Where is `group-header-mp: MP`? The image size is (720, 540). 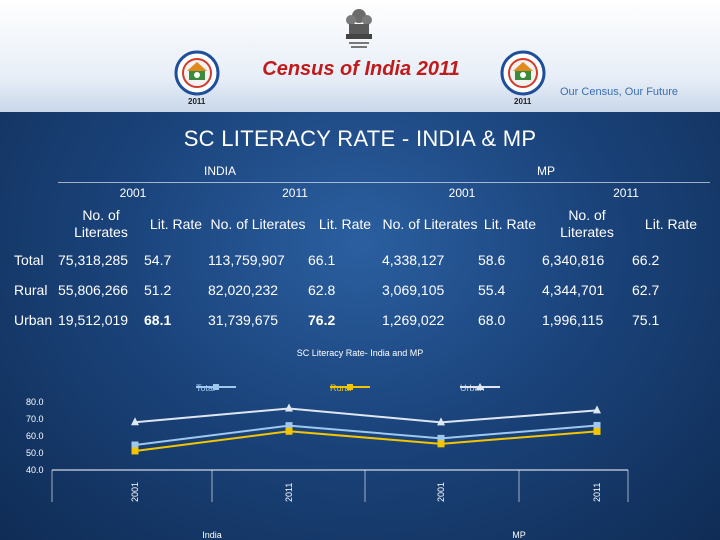
group-header-mp: MP is located at coordinates (546, 171).